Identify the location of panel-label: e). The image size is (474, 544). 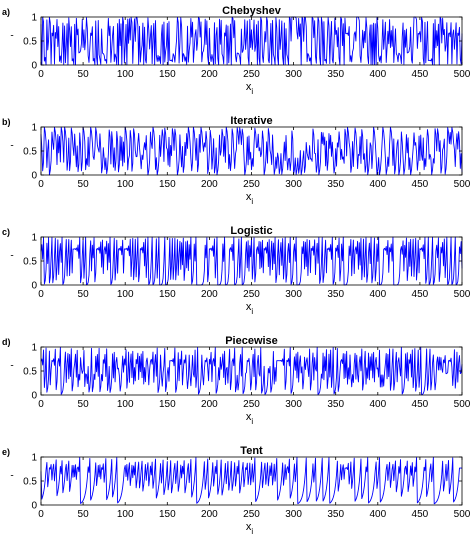
(6, 452).